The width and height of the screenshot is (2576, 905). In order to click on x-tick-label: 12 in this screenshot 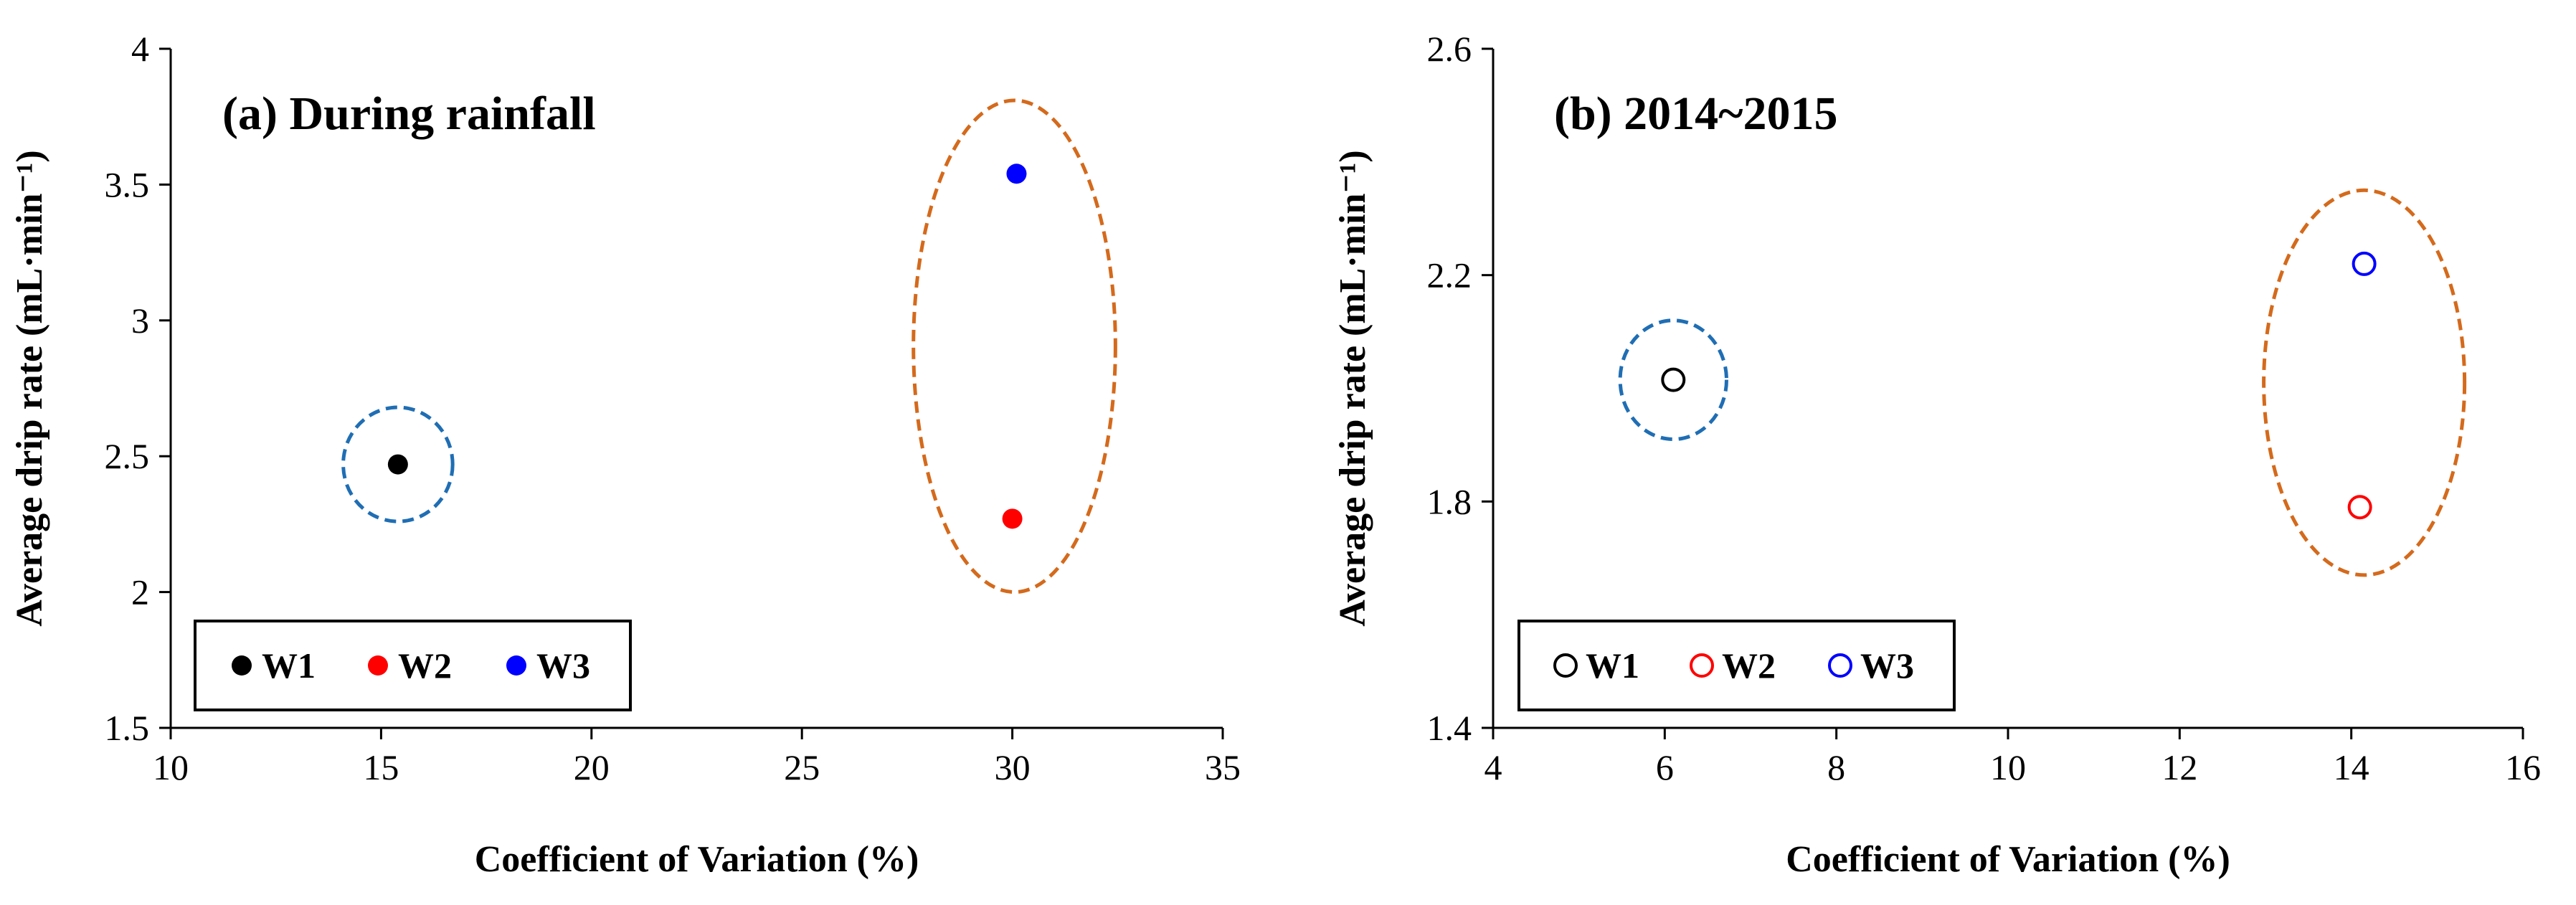, I will do `click(2179, 767)`.